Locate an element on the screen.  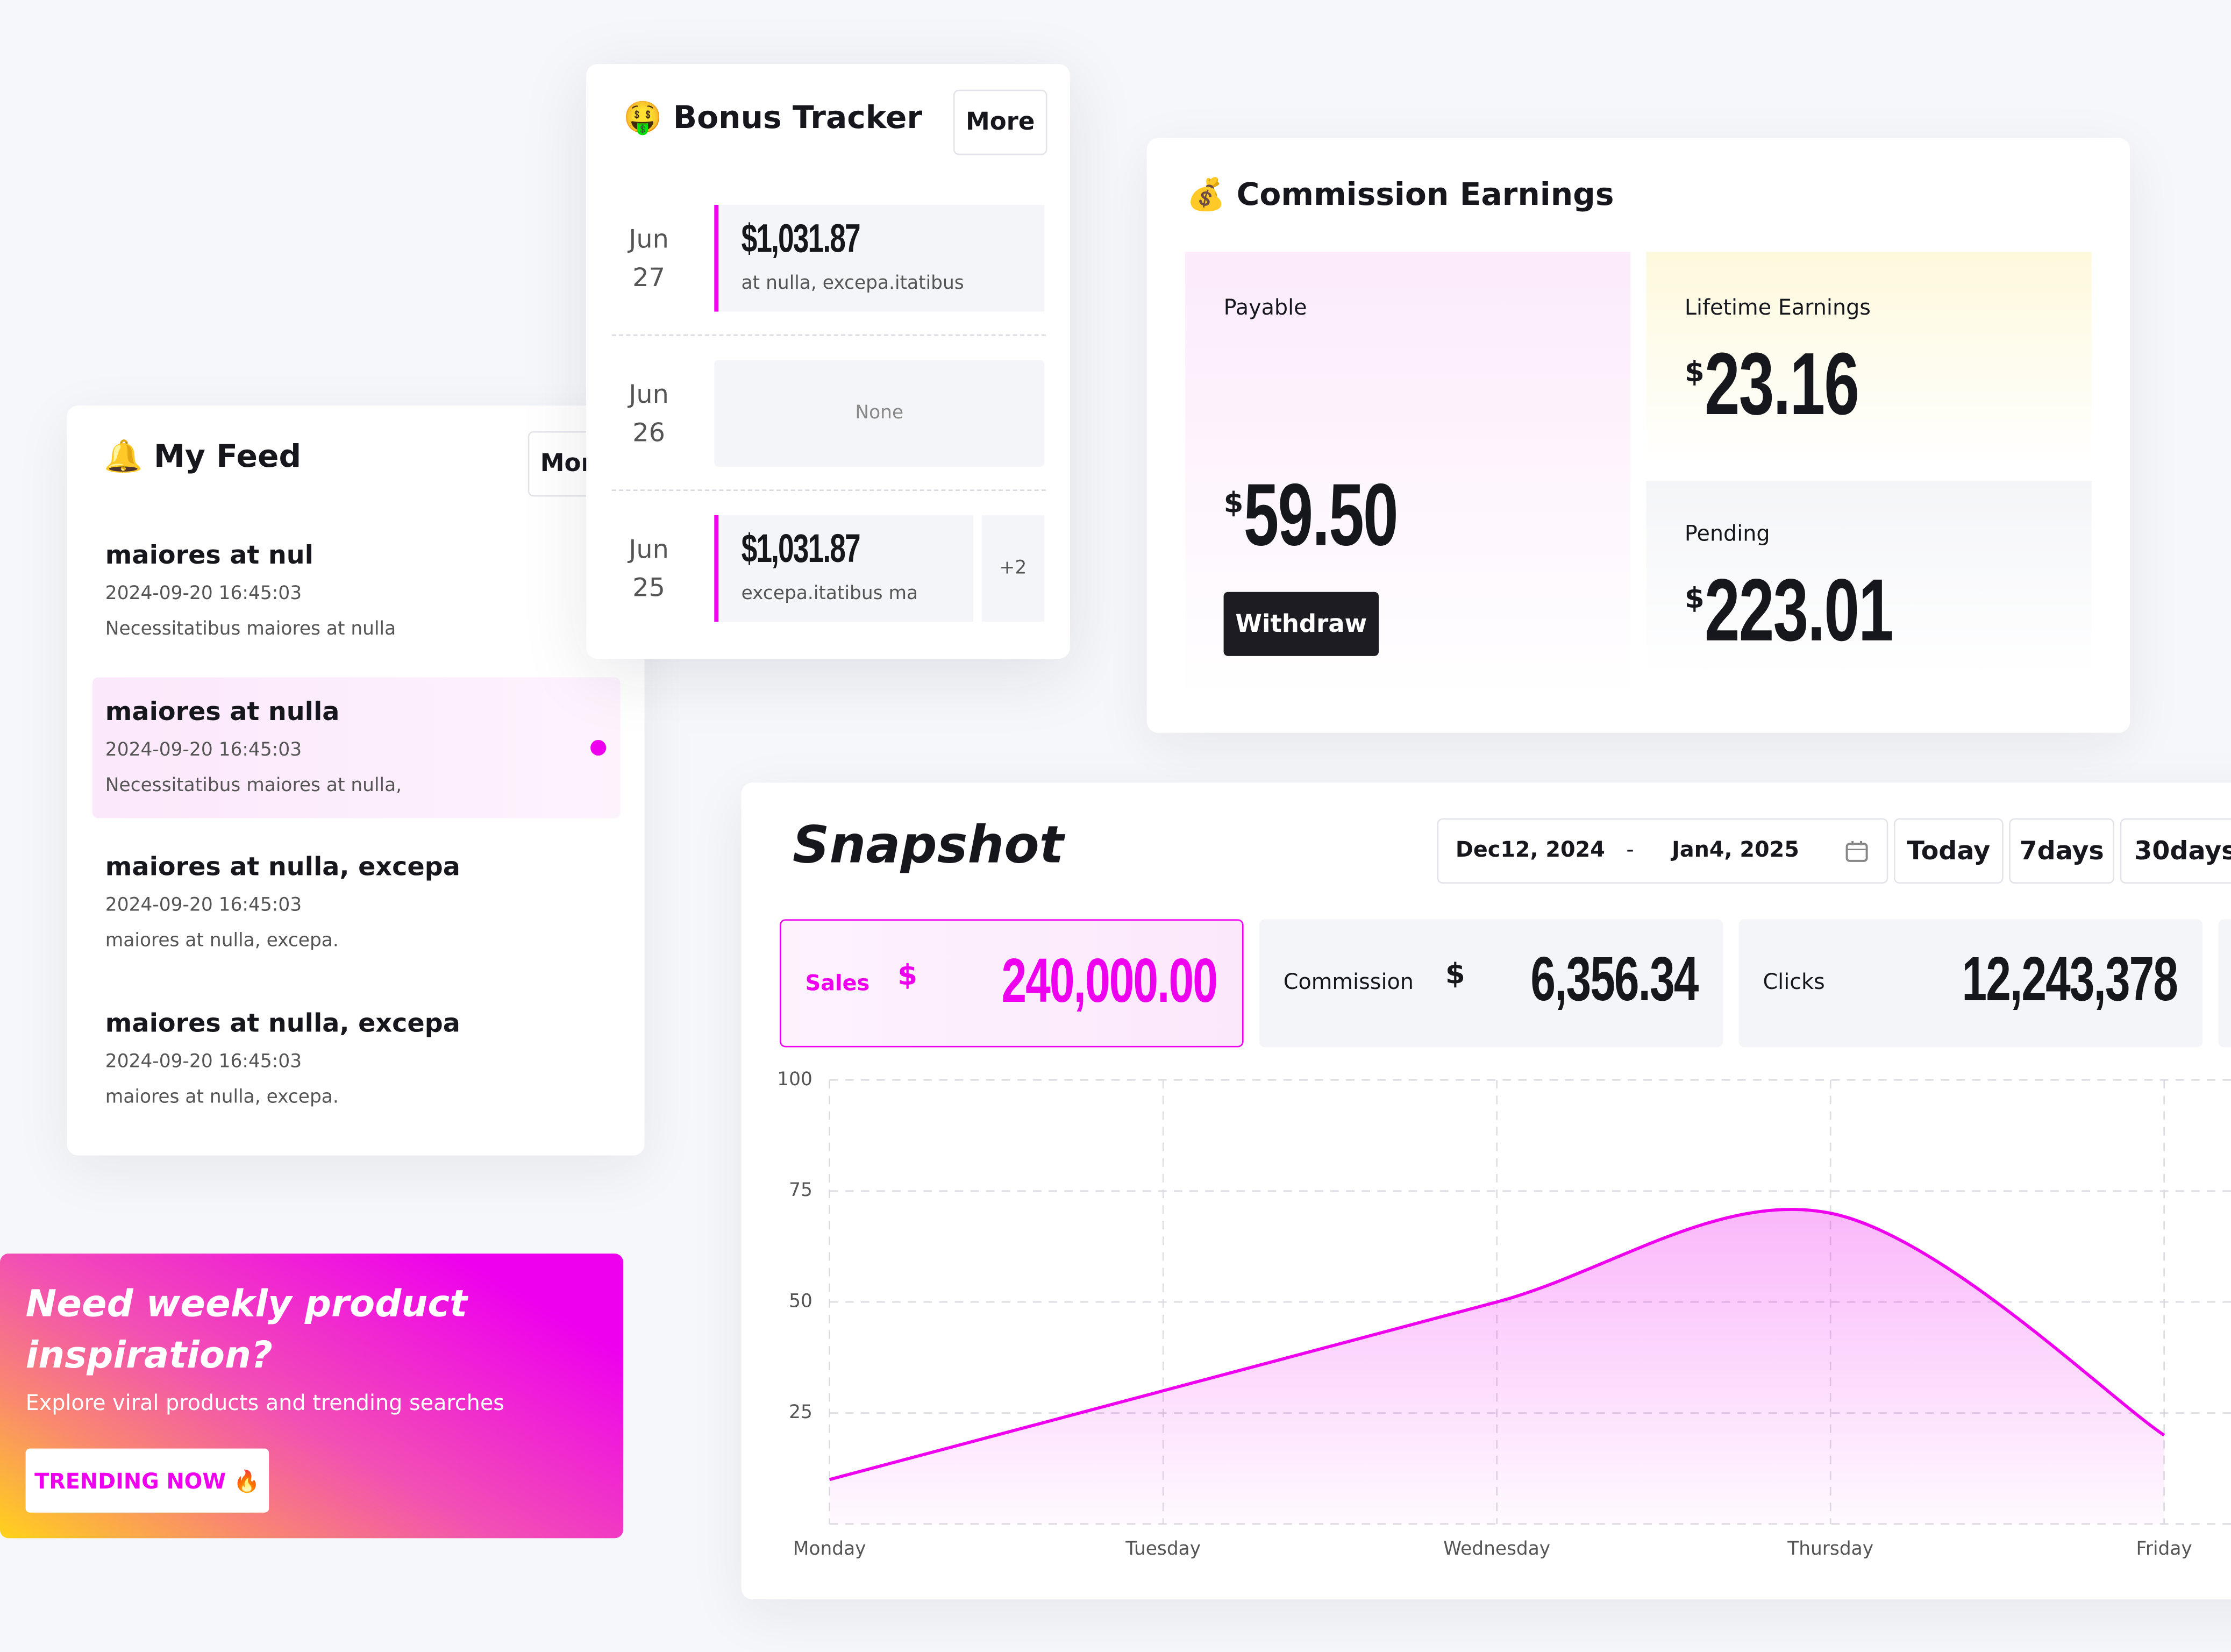
unread-dot is located at coordinates (598, 747).